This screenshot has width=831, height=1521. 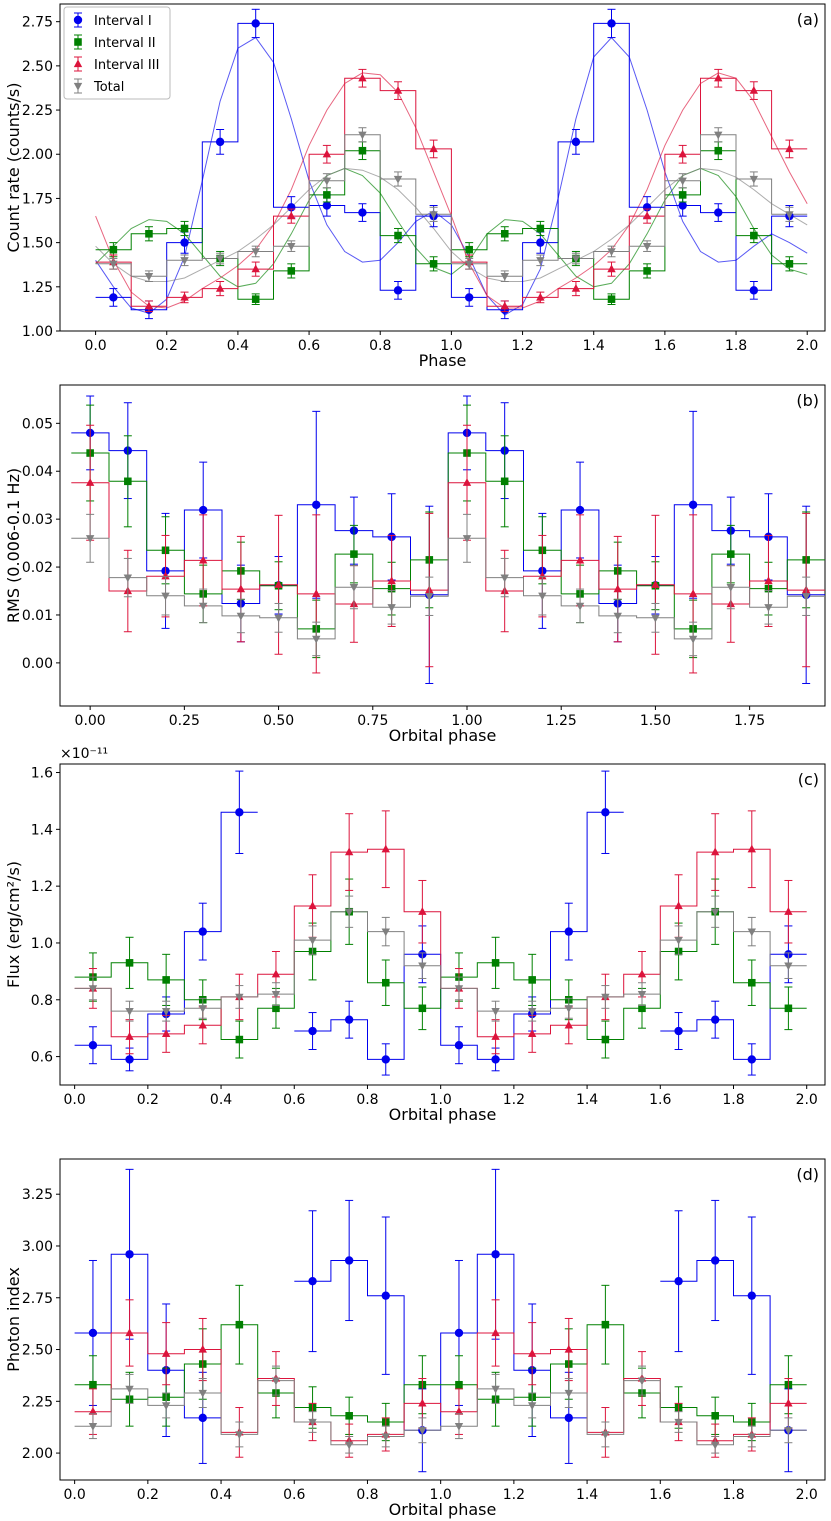 I want to click on y-tick-label: 1.4, so click(x=42, y=830).